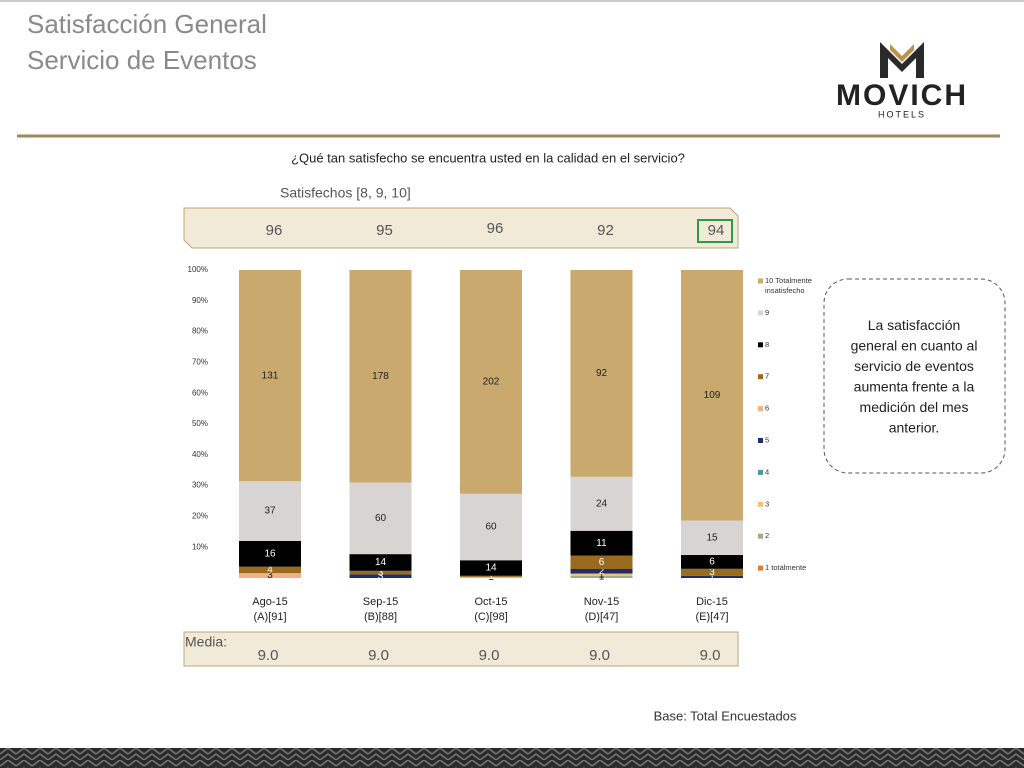 Image resolution: width=1024 pixels, height=768 pixels. Describe the element at coordinates (269, 602) in the screenshot. I see `x-tick-label: Ago-15` at that location.